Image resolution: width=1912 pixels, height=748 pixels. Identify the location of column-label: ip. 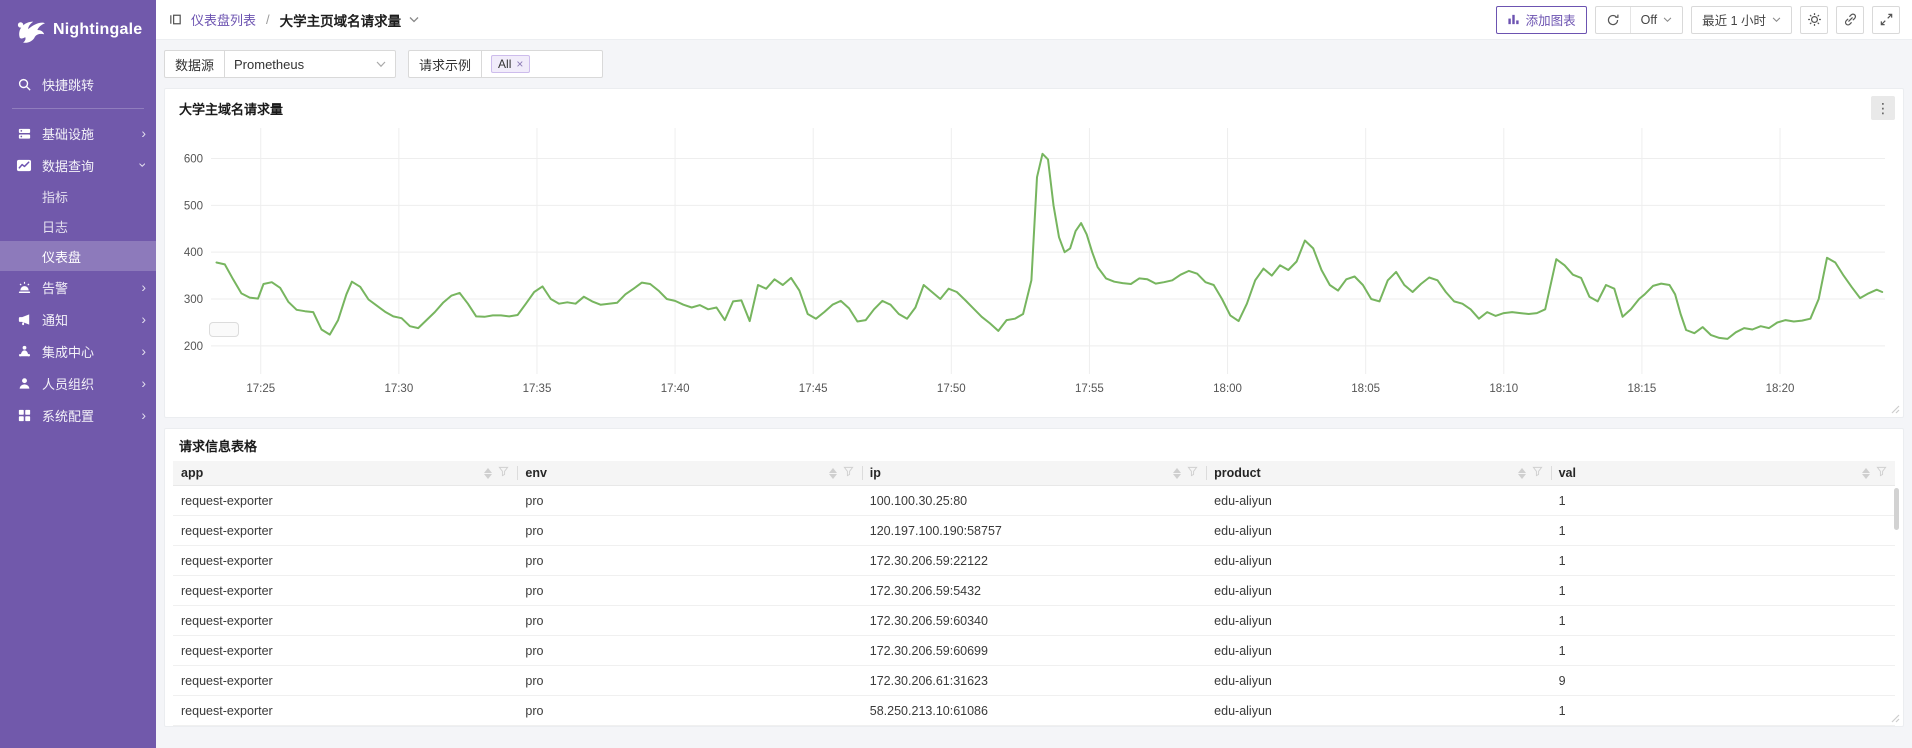
(875, 473).